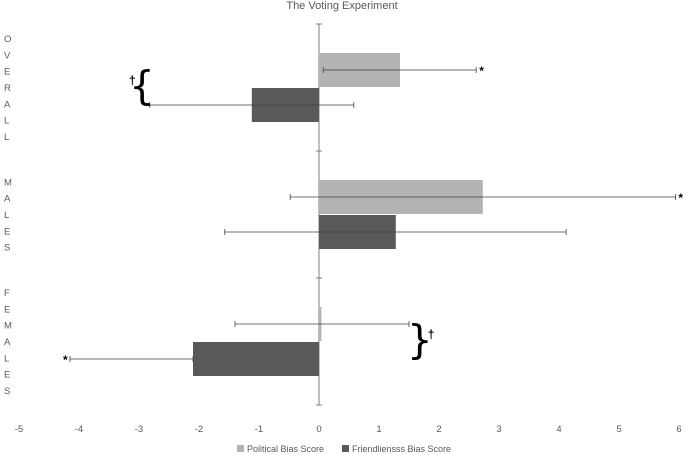 The height and width of the screenshot is (455, 685). Describe the element at coordinates (259, 429) in the screenshot. I see `x-tick-label: -1` at that location.